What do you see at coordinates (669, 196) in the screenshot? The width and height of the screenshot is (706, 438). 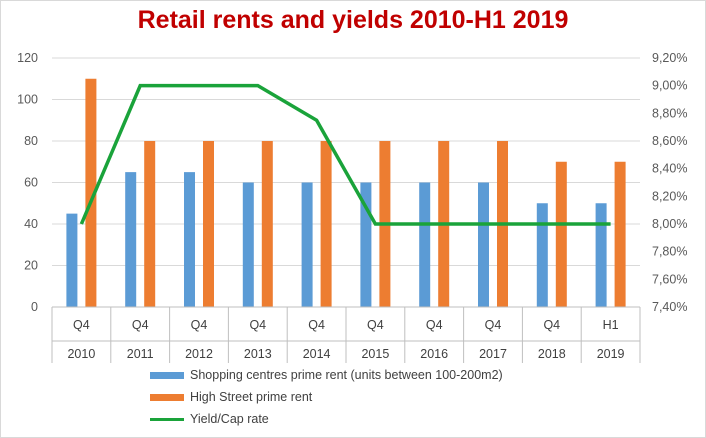 I see `y-right-tick-label: 8,20%` at bounding box center [669, 196].